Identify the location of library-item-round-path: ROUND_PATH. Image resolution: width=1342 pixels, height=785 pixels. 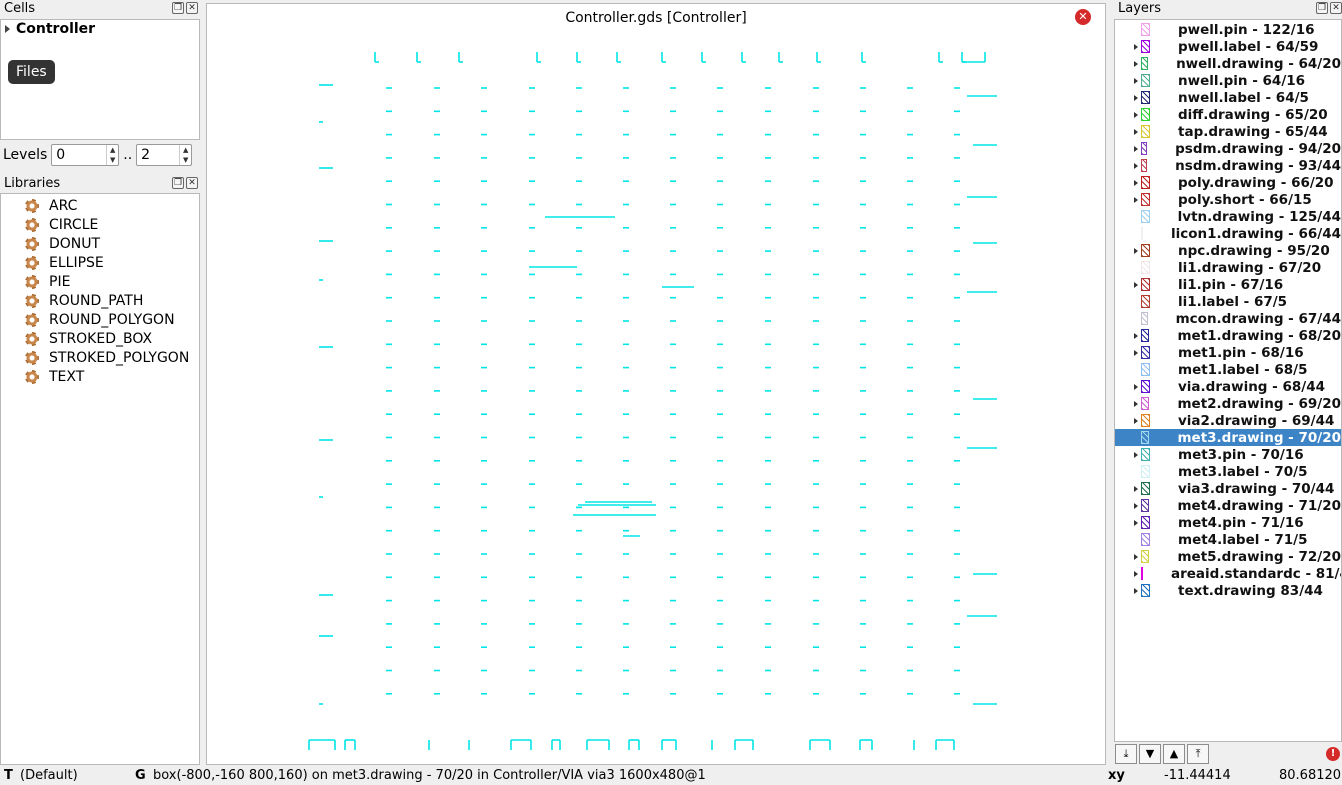
(84, 300).